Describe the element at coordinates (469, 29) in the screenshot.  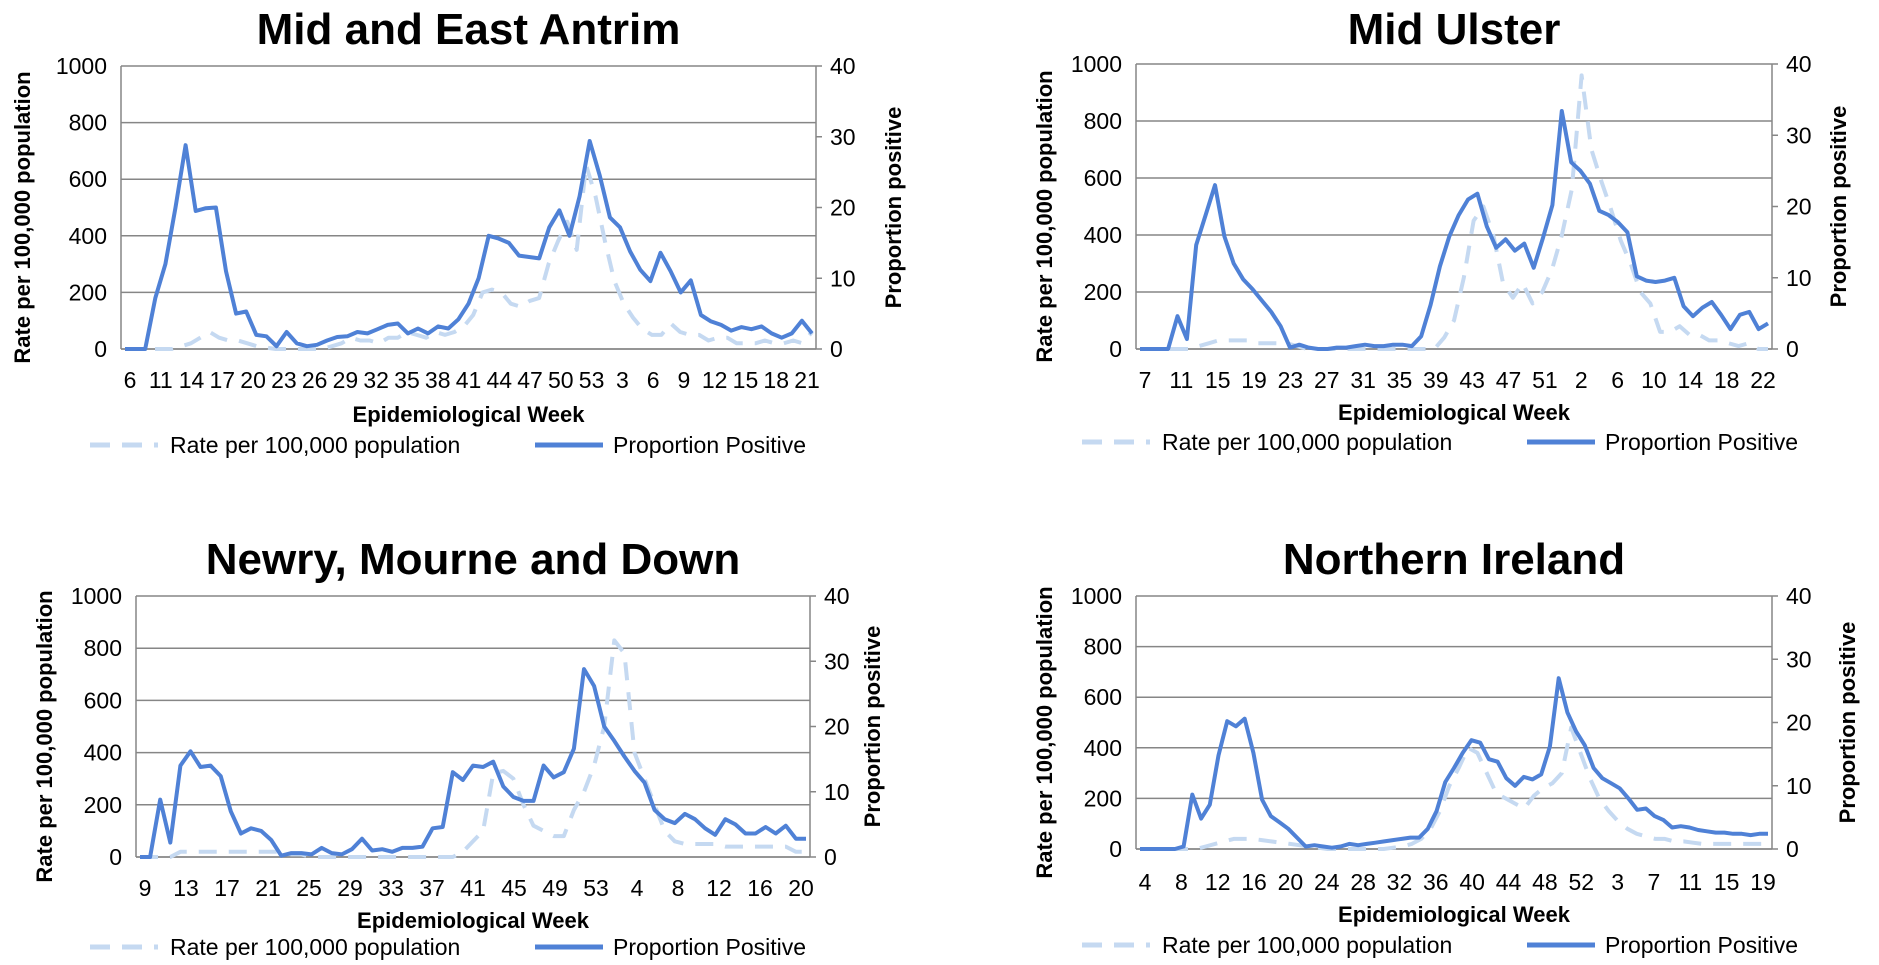
I see `chart-title: Mid and East Antrim` at that location.